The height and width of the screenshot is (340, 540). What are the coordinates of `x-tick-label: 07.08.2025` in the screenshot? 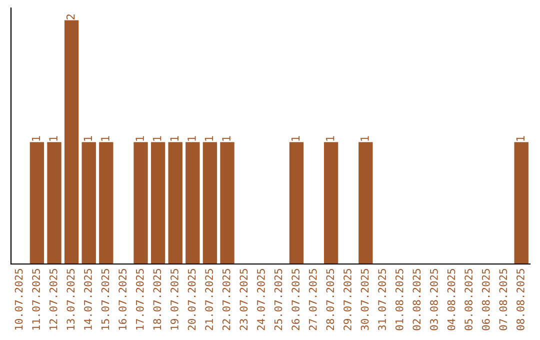 It's located at (503, 299).